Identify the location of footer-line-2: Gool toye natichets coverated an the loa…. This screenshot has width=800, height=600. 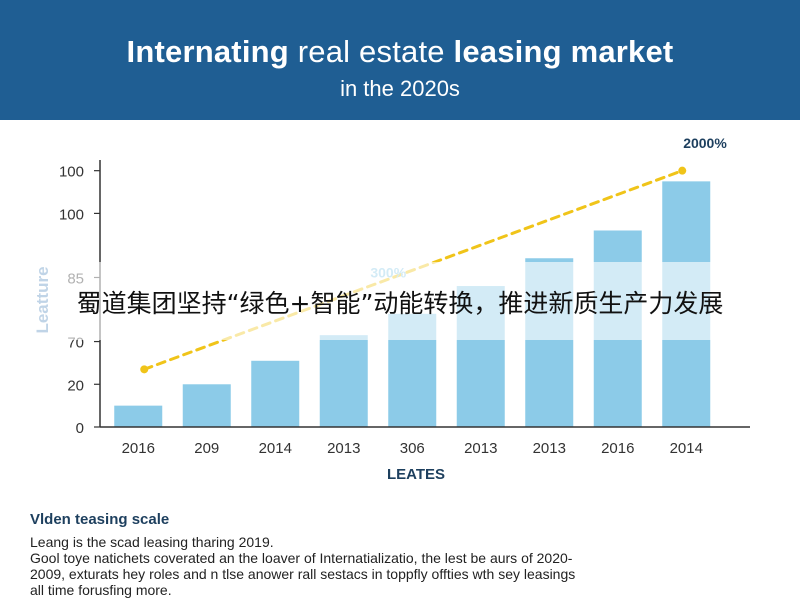
(301, 558).